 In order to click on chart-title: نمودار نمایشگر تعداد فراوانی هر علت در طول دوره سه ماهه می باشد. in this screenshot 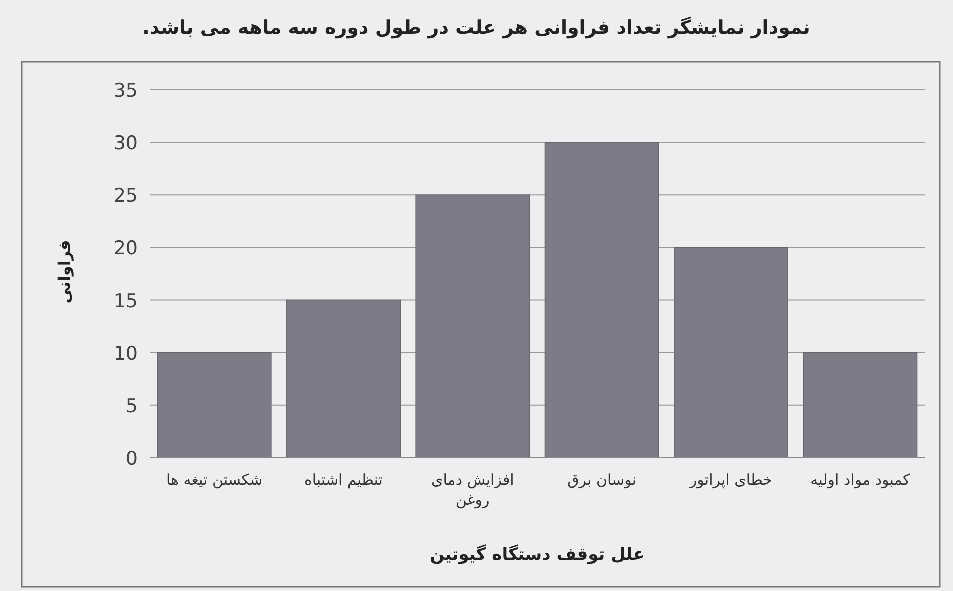, I will do `click(477, 28)`.